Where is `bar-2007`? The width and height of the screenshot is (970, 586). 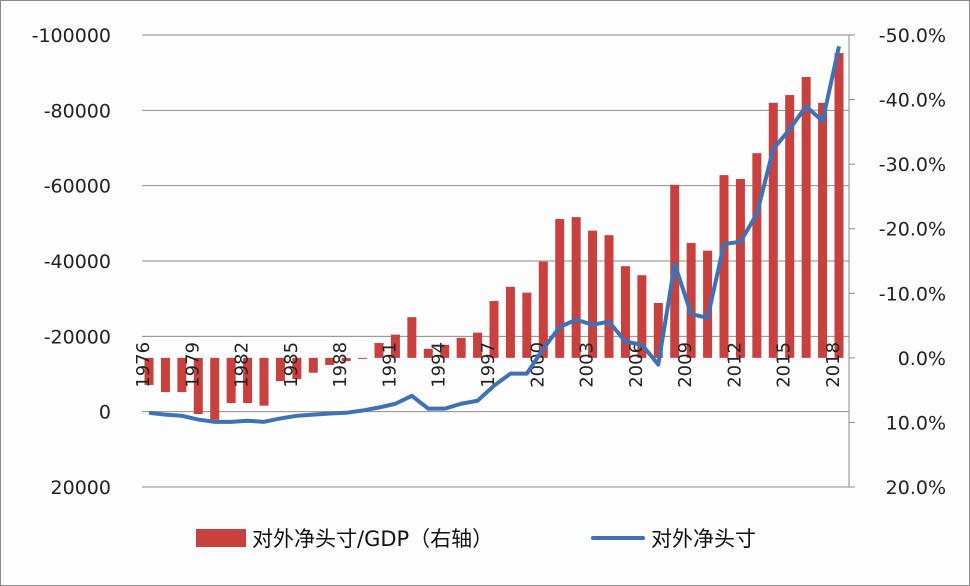
bar-2007 is located at coordinates (658, 330).